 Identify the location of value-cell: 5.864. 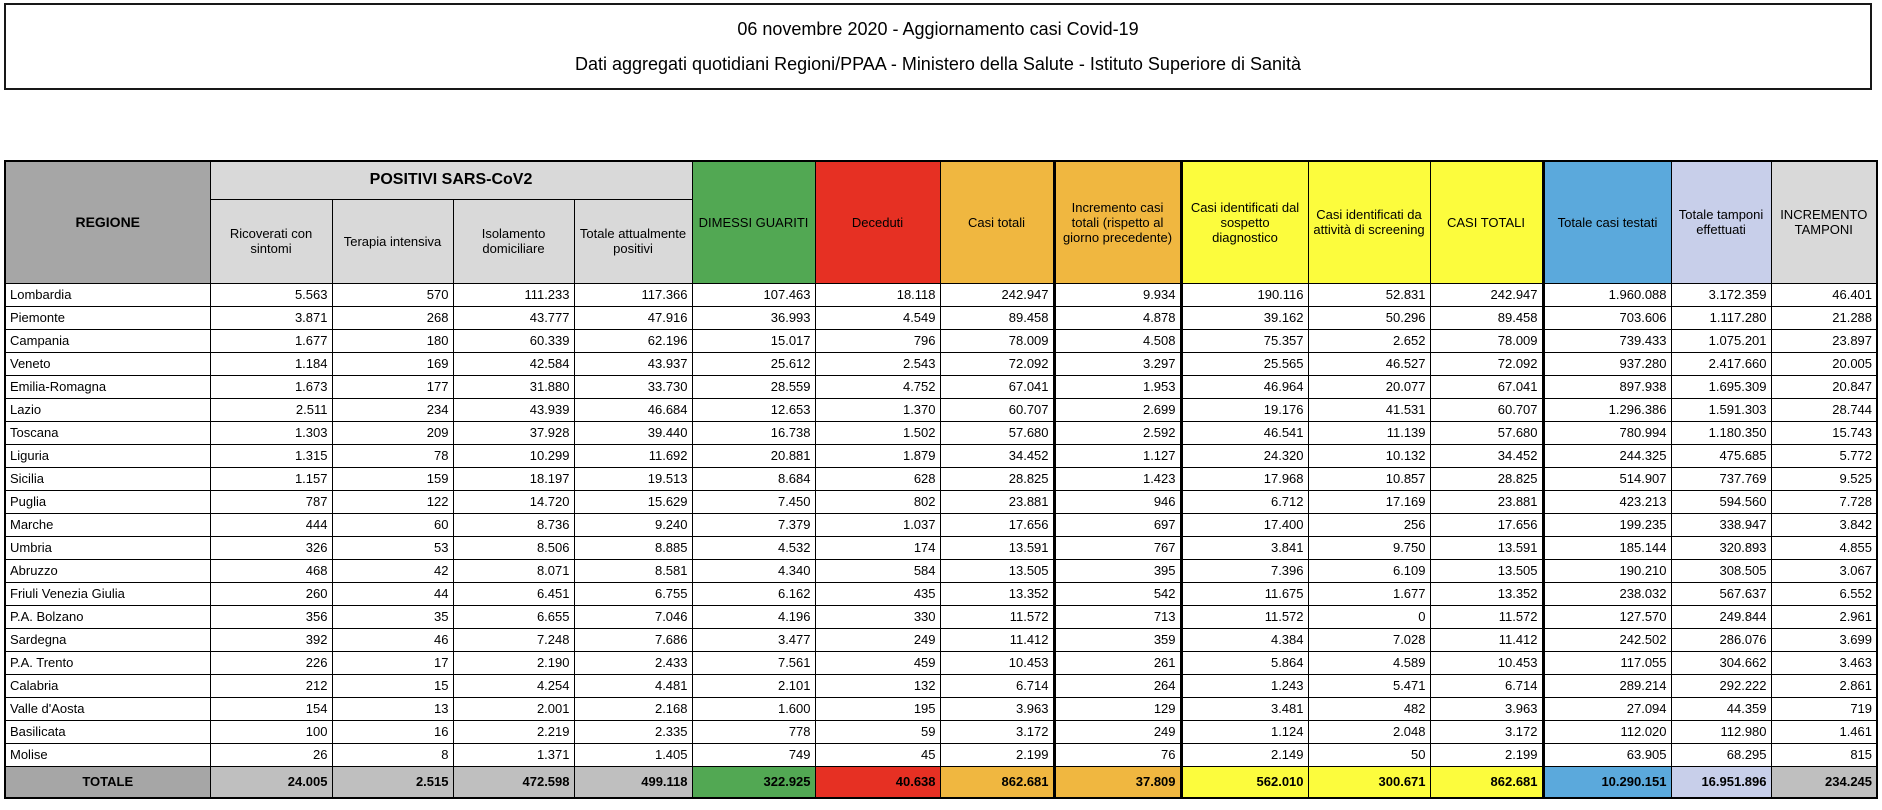
(1244, 662).